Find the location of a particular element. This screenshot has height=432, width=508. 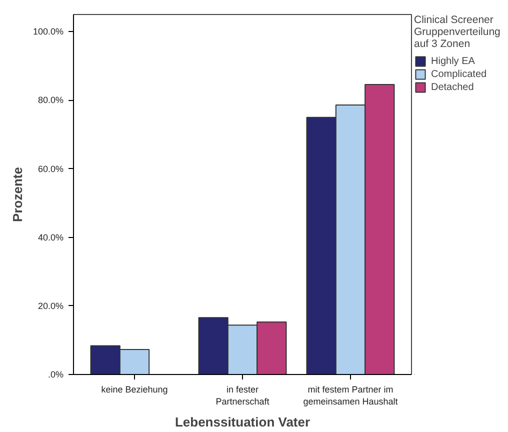

y-axis-title: Prozente is located at coordinates (17, 194).